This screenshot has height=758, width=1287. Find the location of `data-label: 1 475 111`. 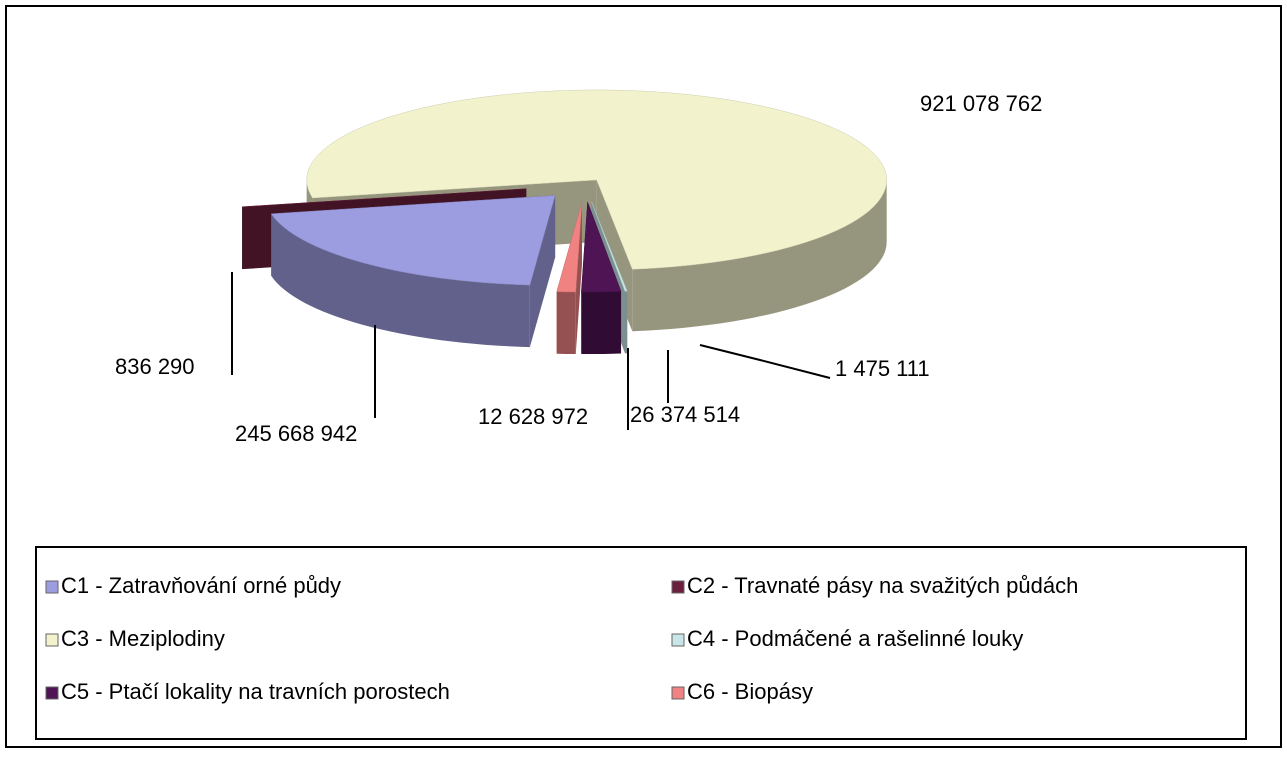

data-label: 1 475 111 is located at coordinates (882, 368).